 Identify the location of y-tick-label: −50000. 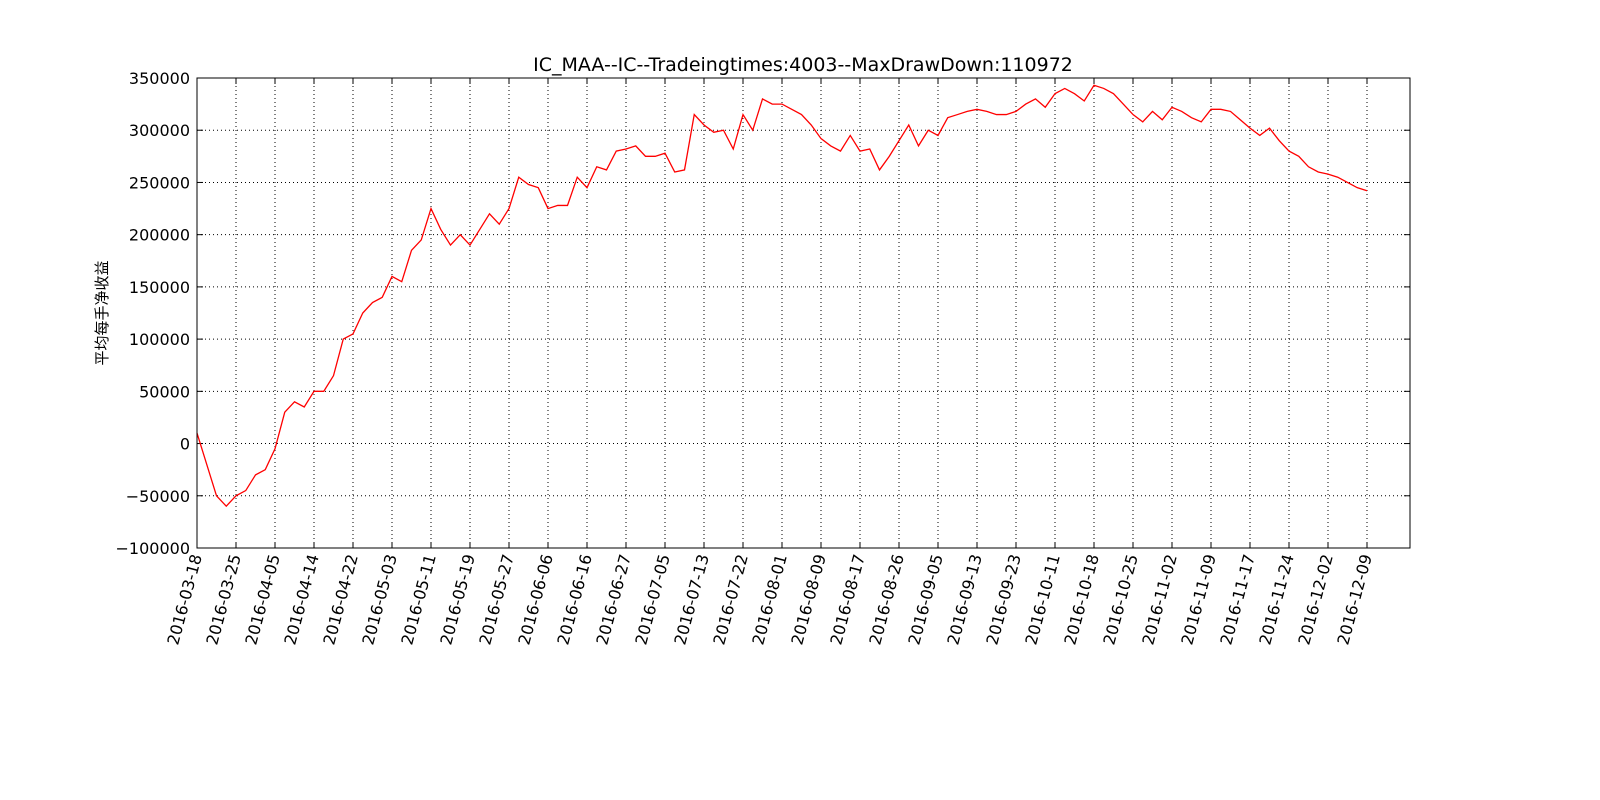
(158, 496).